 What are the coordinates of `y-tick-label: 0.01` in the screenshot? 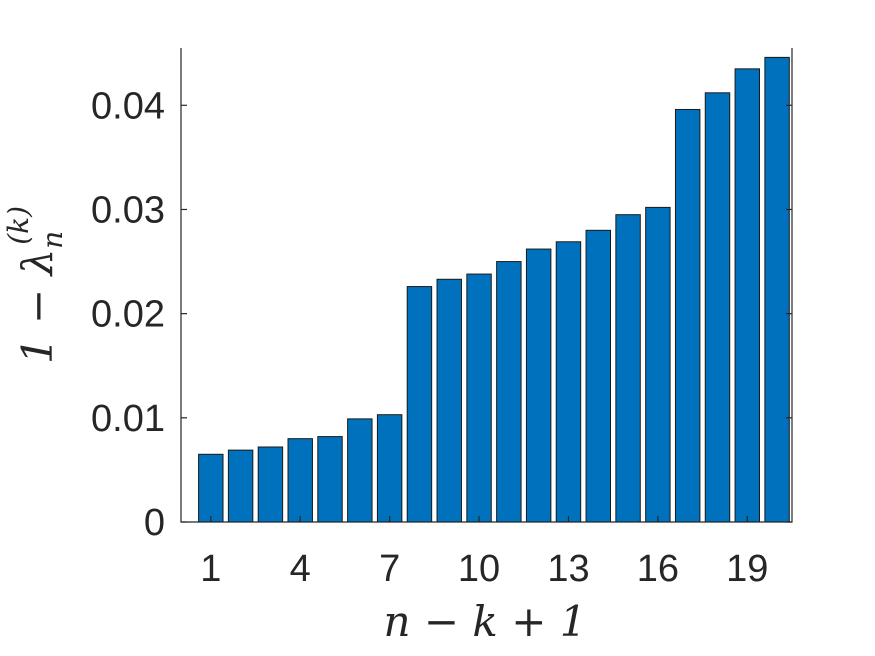 It's located at (128, 419).